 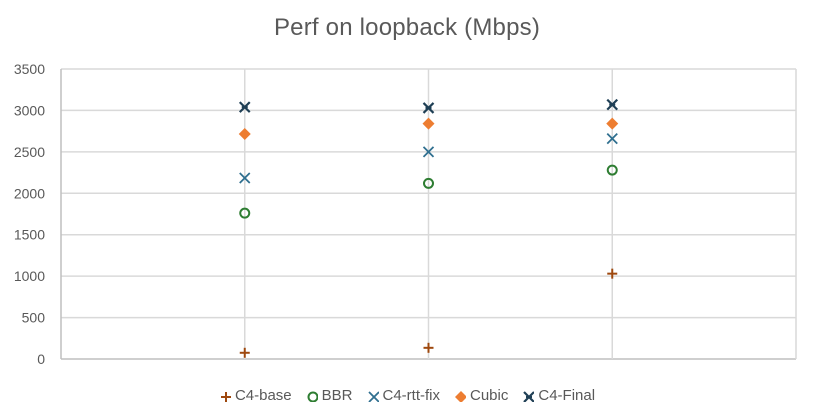 I want to click on plus-legend-icon, so click(x=225, y=396).